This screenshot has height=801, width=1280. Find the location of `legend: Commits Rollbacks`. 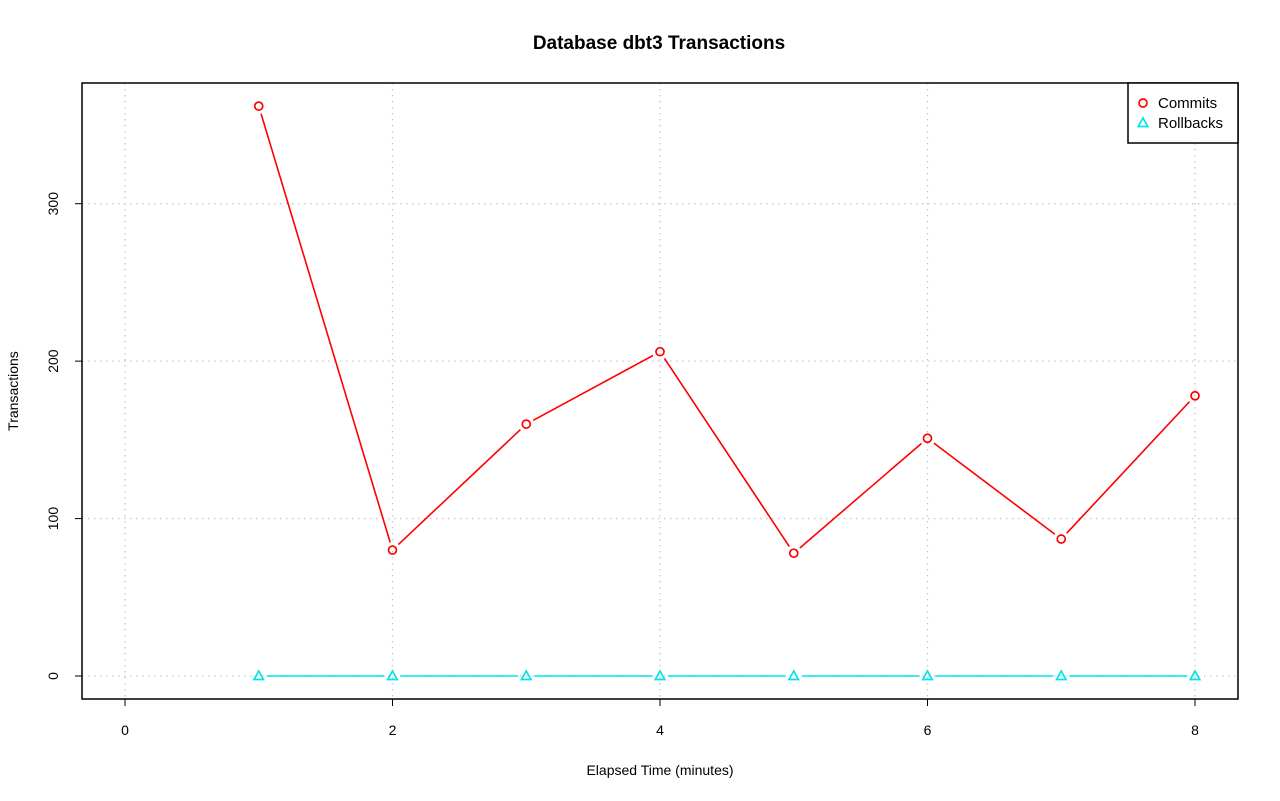

legend: Commits Rollbacks is located at coordinates (1183, 113).